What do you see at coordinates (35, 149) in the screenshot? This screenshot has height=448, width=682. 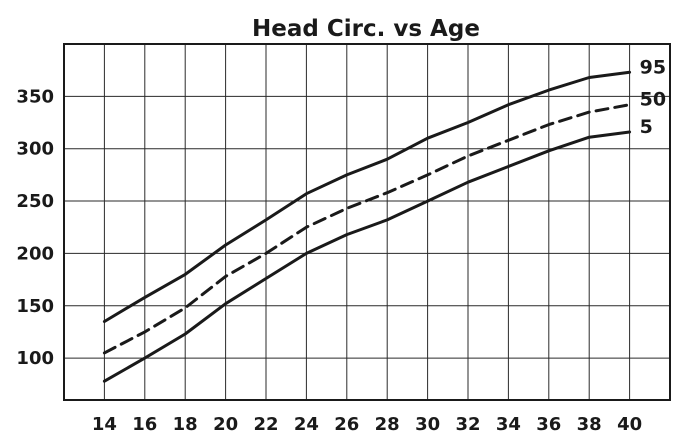 I see `y-tick-label: 300` at bounding box center [35, 149].